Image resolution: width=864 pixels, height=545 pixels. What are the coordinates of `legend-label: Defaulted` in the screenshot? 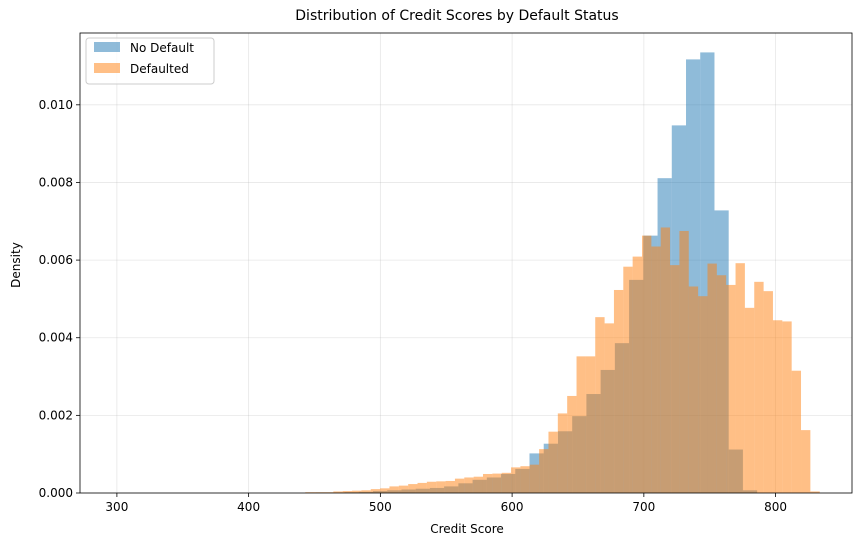 It's located at (159, 69).